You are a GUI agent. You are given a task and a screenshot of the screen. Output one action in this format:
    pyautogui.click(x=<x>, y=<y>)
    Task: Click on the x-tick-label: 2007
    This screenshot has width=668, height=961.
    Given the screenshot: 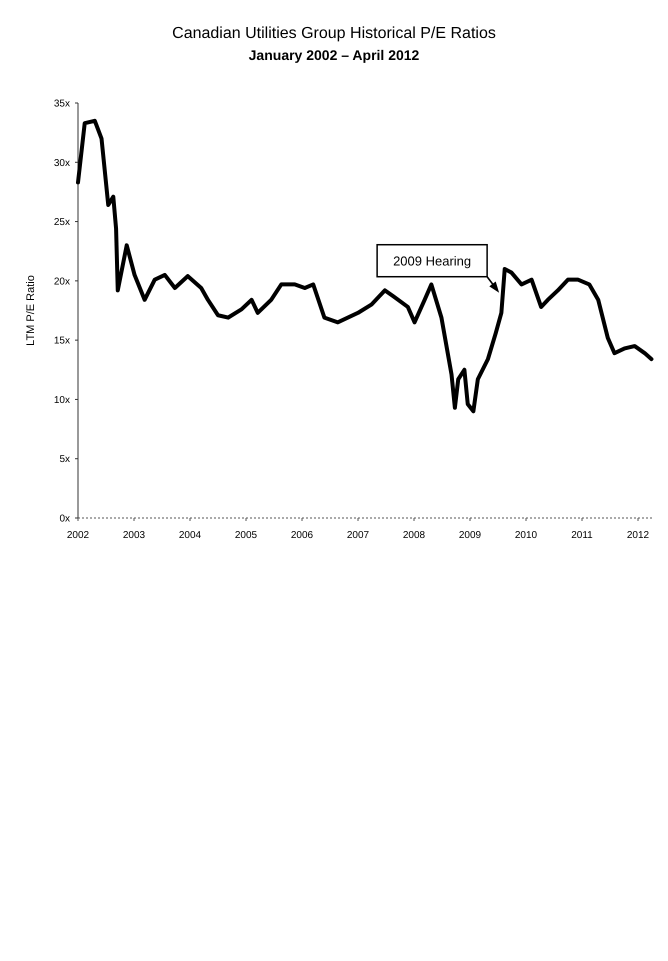 What is the action you would take?
    pyautogui.click(x=358, y=535)
    